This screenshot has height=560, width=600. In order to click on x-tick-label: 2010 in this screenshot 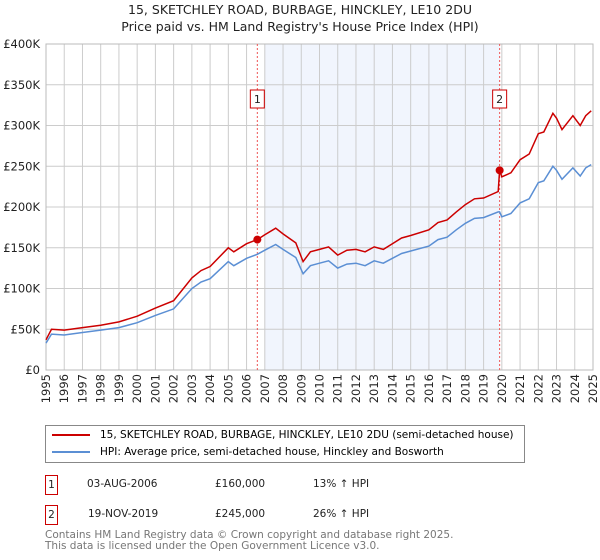, I will do `click(320, 388)`.